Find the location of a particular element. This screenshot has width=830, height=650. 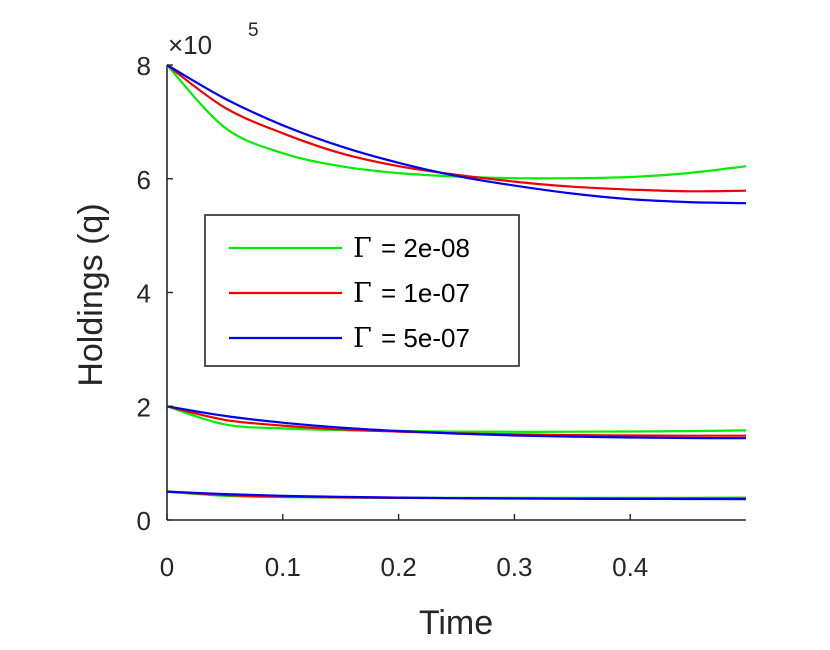

legend: Γ = 2e-08 Γ = 1e-07 Γ = 5e-07 is located at coordinates (362, 290).